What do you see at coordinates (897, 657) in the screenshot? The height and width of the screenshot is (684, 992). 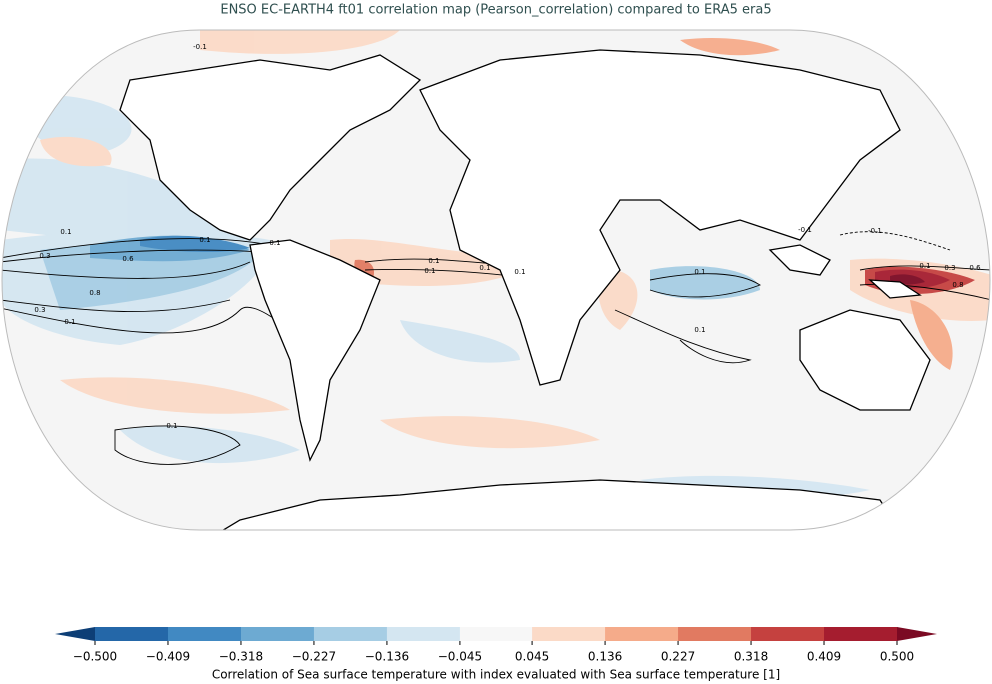 I see `colorbar-tick-label: 0.500` at bounding box center [897, 657].